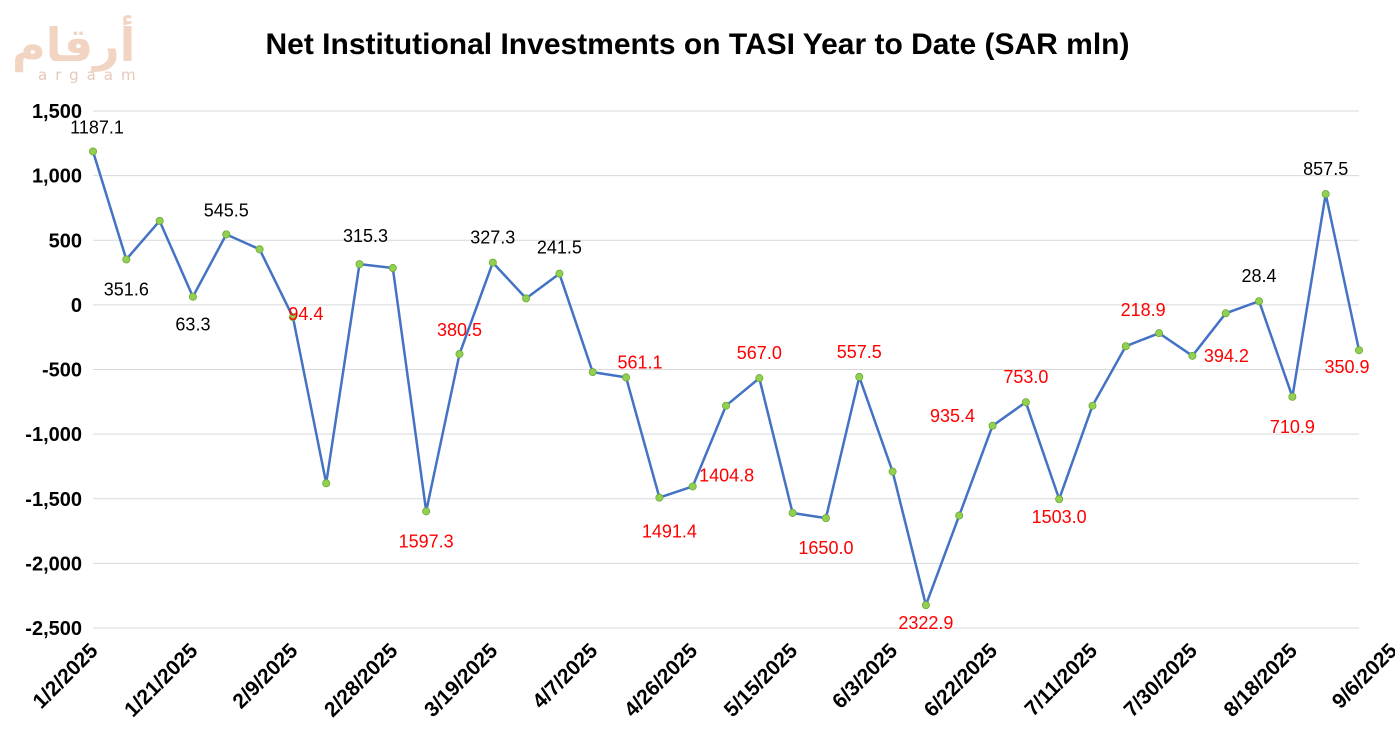 The height and width of the screenshot is (747, 1395). I want to click on y-tick-label: -2,000, so click(53, 564).